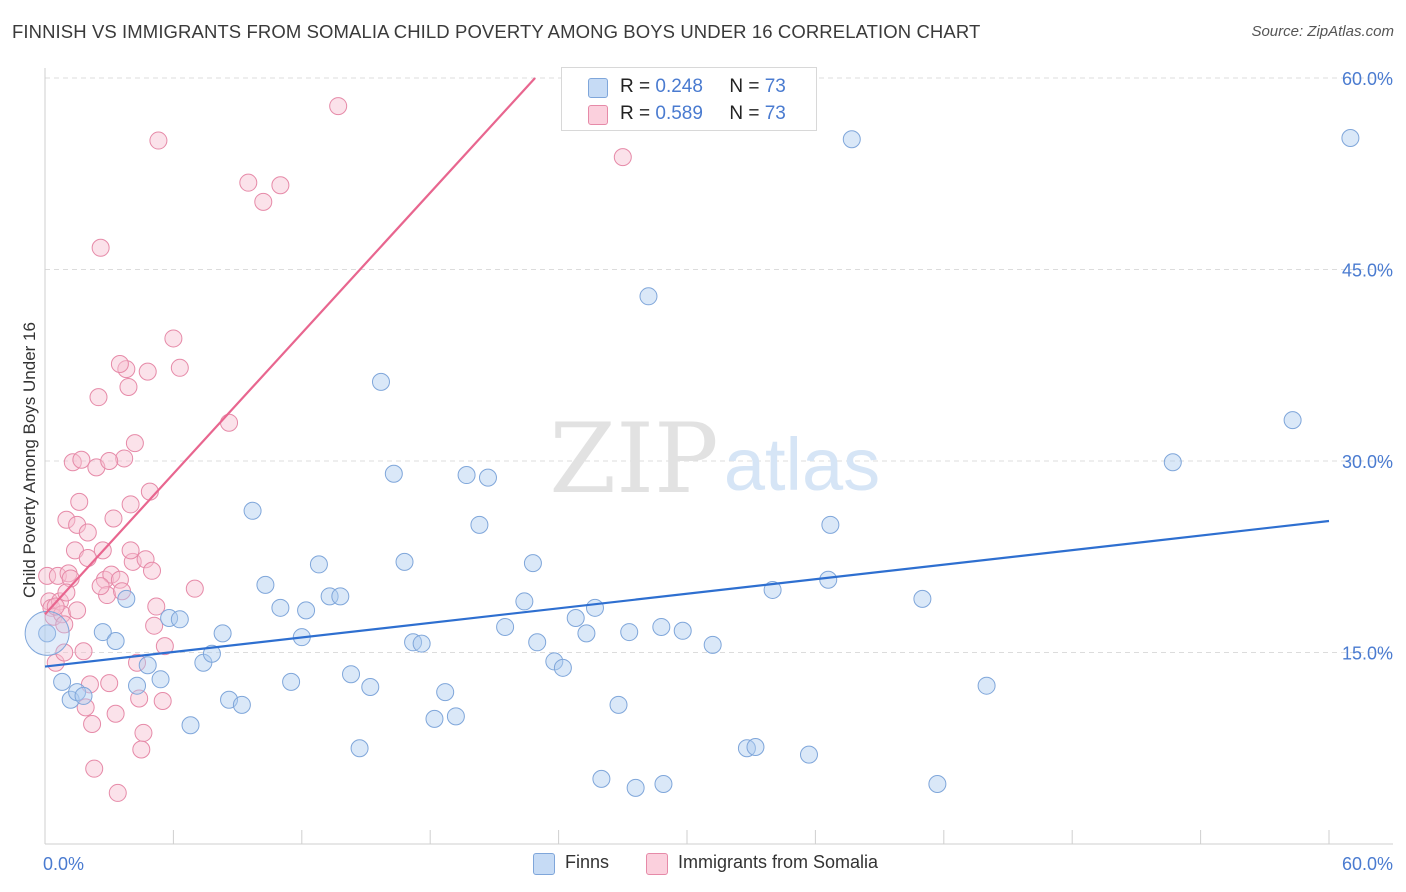 Image resolution: width=1406 pixels, height=892 pixels. What do you see at coordinates (689, 99) in the screenshot?
I see `correlation-legend: R = 0.248 N = 73 R = 0.589 N = 73` at bounding box center [689, 99].